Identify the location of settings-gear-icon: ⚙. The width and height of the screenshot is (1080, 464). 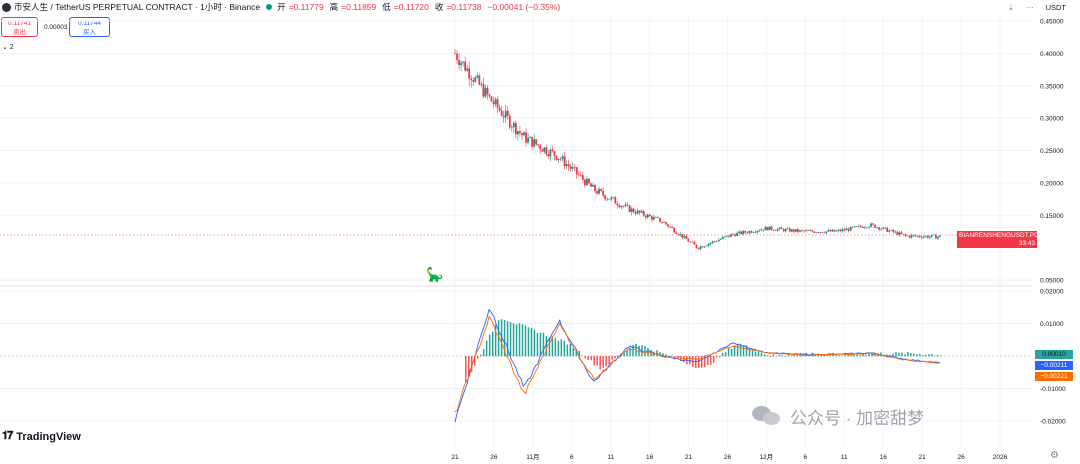
(1054, 455).